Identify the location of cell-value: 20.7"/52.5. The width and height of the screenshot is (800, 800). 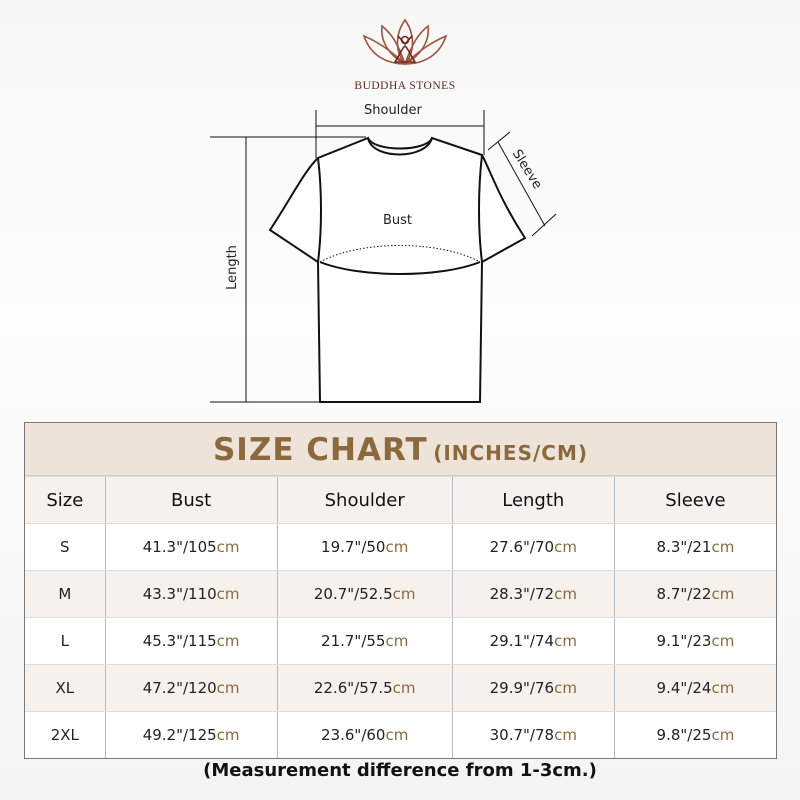
(353, 594).